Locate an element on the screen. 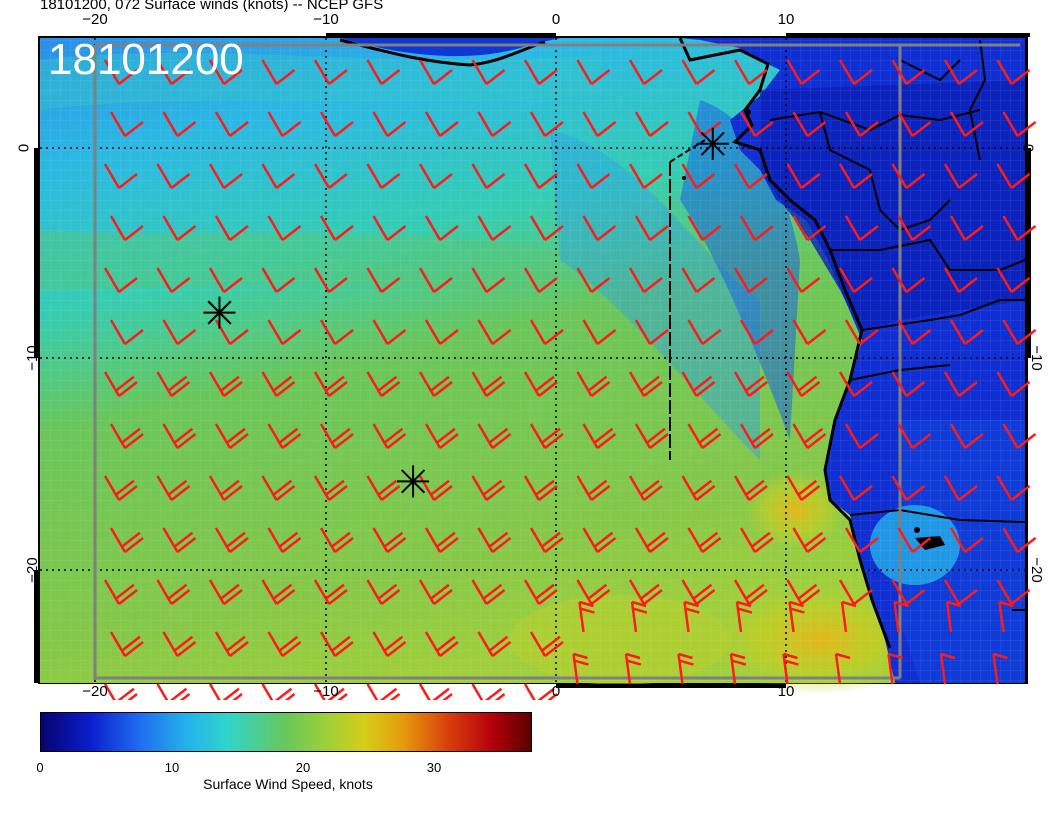 Image resolution: width=1056 pixels, height=816 pixels. colorbar-label: Surface Wind Speed, knots is located at coordinates (288, 784).